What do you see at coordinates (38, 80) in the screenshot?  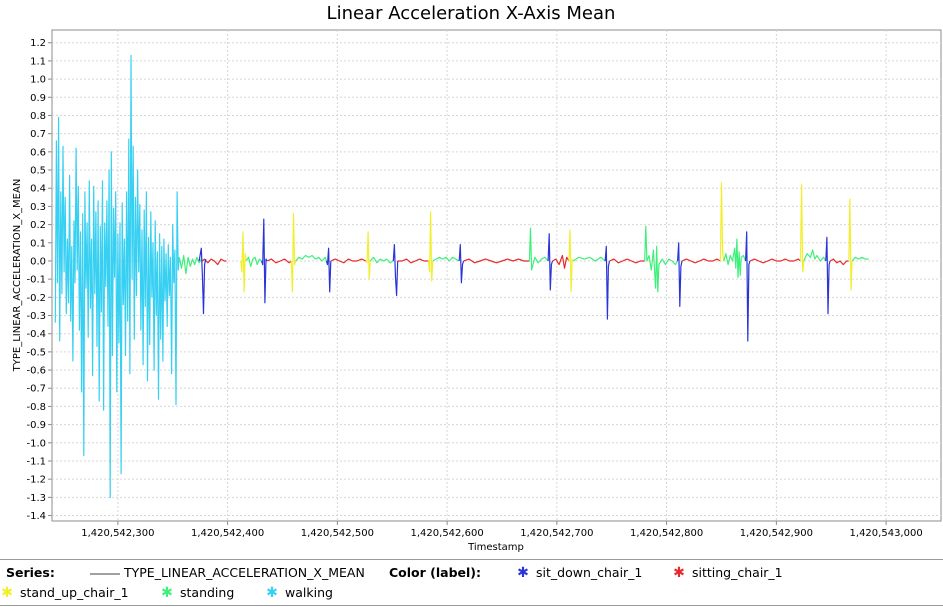 I see `y-tick-label: 1.0` at bounding box center [38, 80].